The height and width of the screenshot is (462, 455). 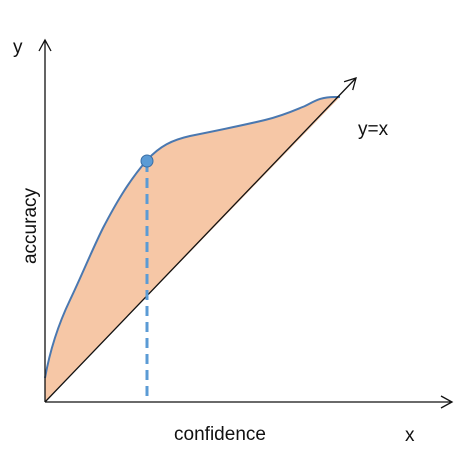 What do you see at coordinates (220, 434) in the screenshot?
I see `confidence-label: confidence` at bounding box center [220, 434].